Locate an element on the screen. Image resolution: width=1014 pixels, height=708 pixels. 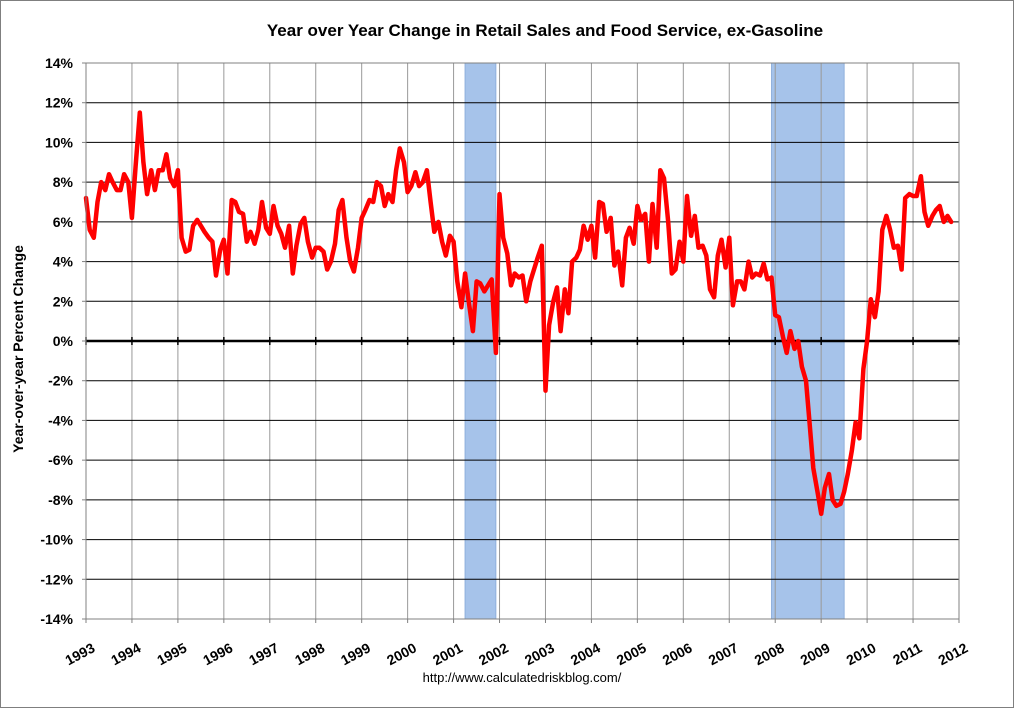
x-tick-label: 1996 is located at coordinates (217, 653).